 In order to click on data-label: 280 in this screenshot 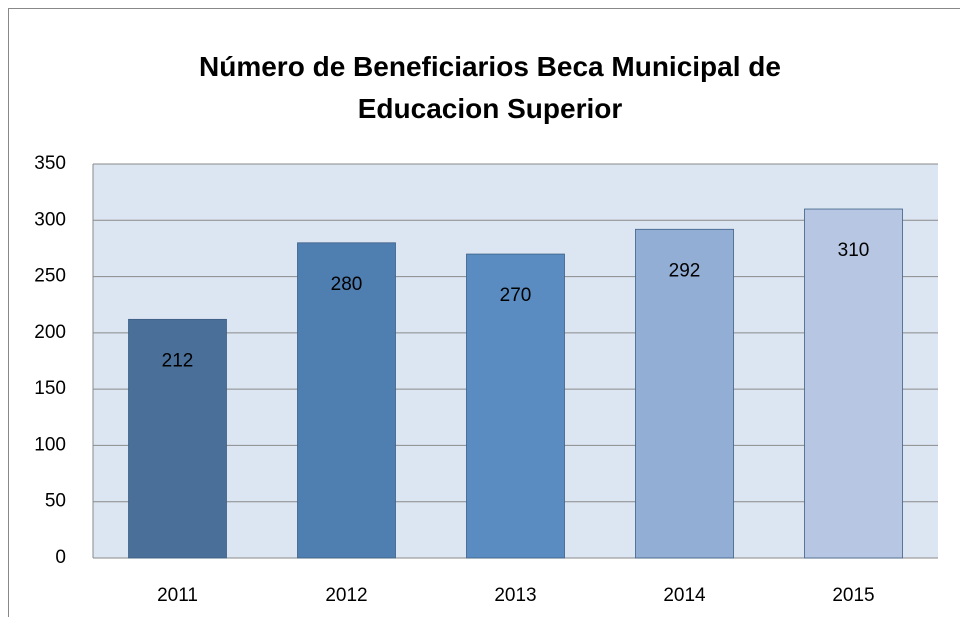, I will do `click(347, 284)`.